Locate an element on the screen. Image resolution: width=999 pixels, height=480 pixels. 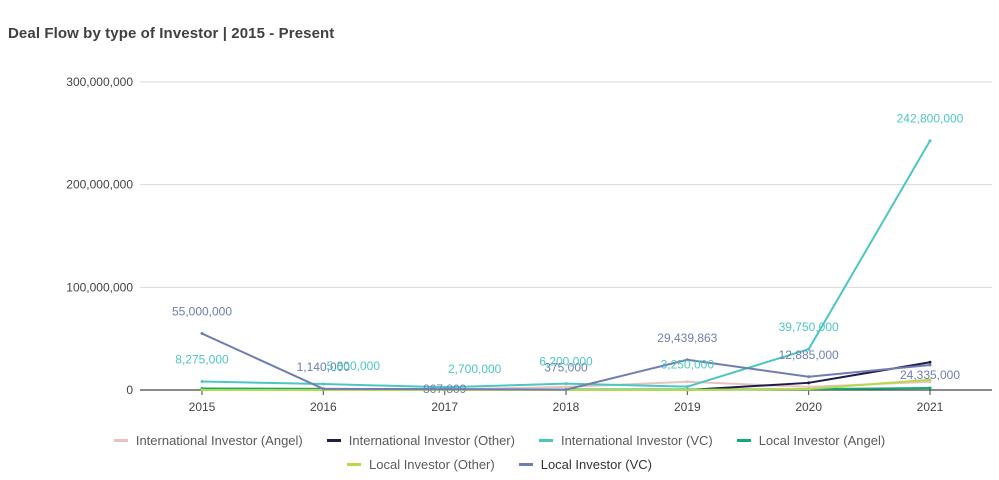
legend-label: Local Investor (VC) is located at coordinates (596, 464).